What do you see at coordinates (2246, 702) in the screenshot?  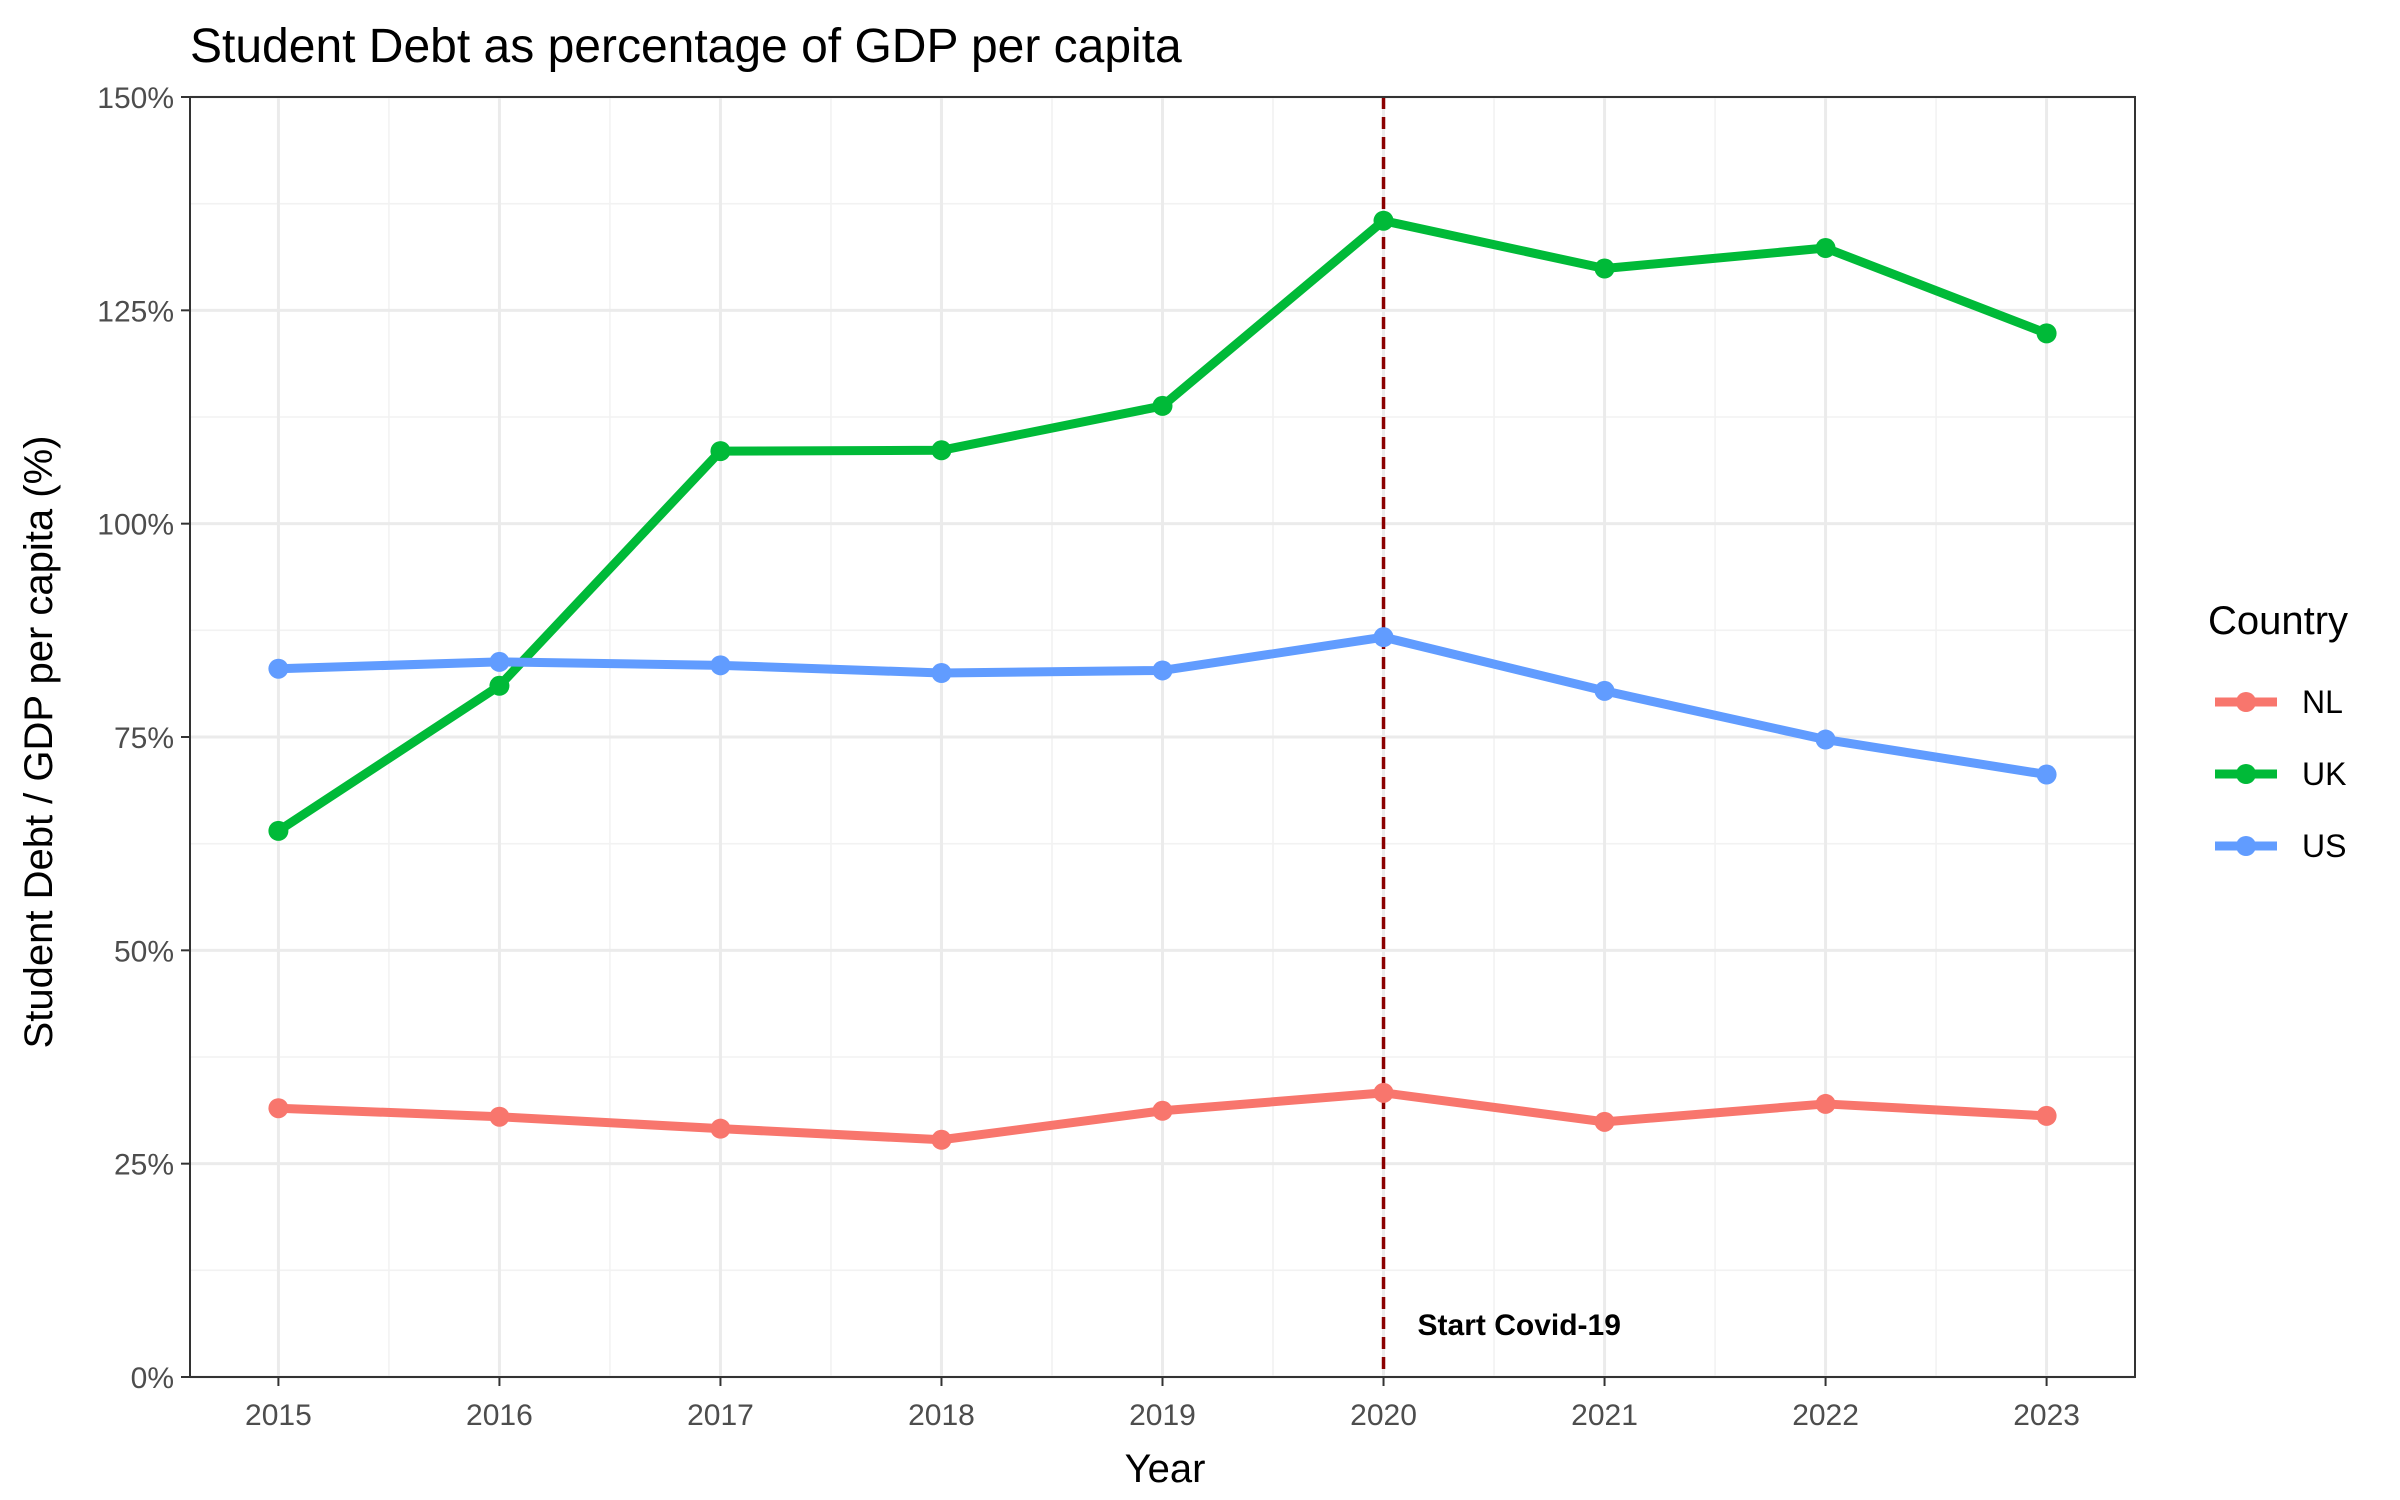 I see `legend-key-point-nl` at bounding box center [2246, 702].